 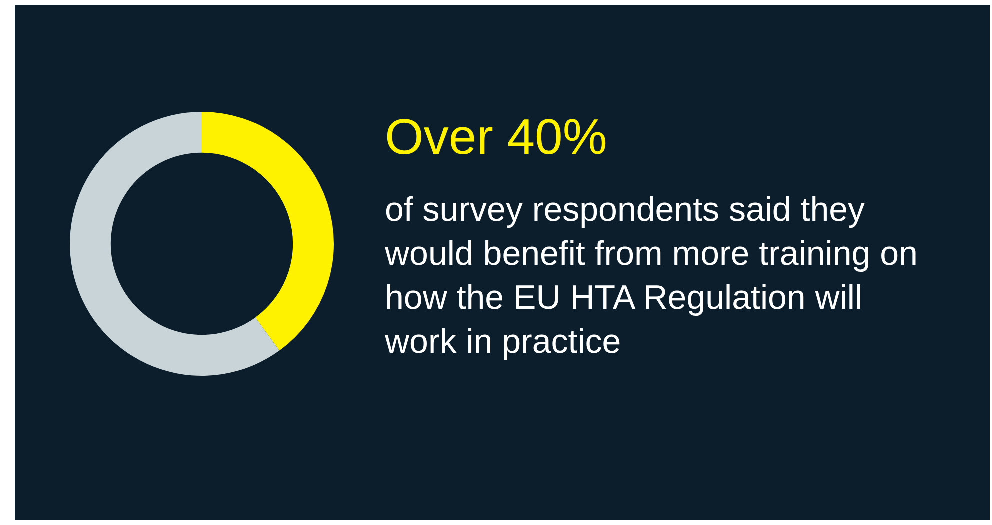 What do you see at coordinates (496, 137) in the screenshot?
I see `text: Over 40%` at bounding box center [496, 137].